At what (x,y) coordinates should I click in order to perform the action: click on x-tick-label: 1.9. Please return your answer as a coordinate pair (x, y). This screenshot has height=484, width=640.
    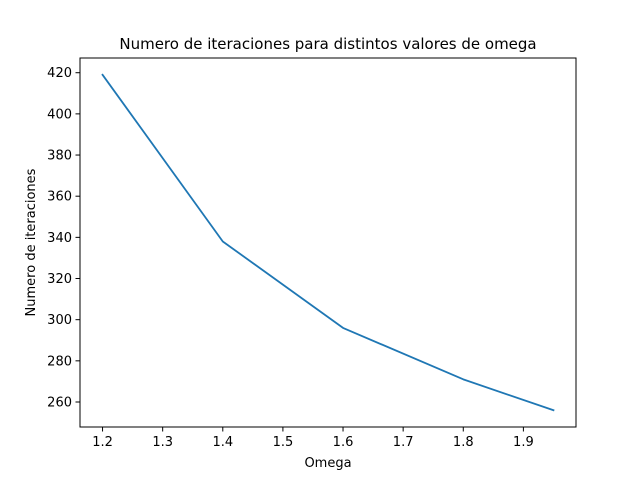
    Looking at the image, I should click on (523, 442).